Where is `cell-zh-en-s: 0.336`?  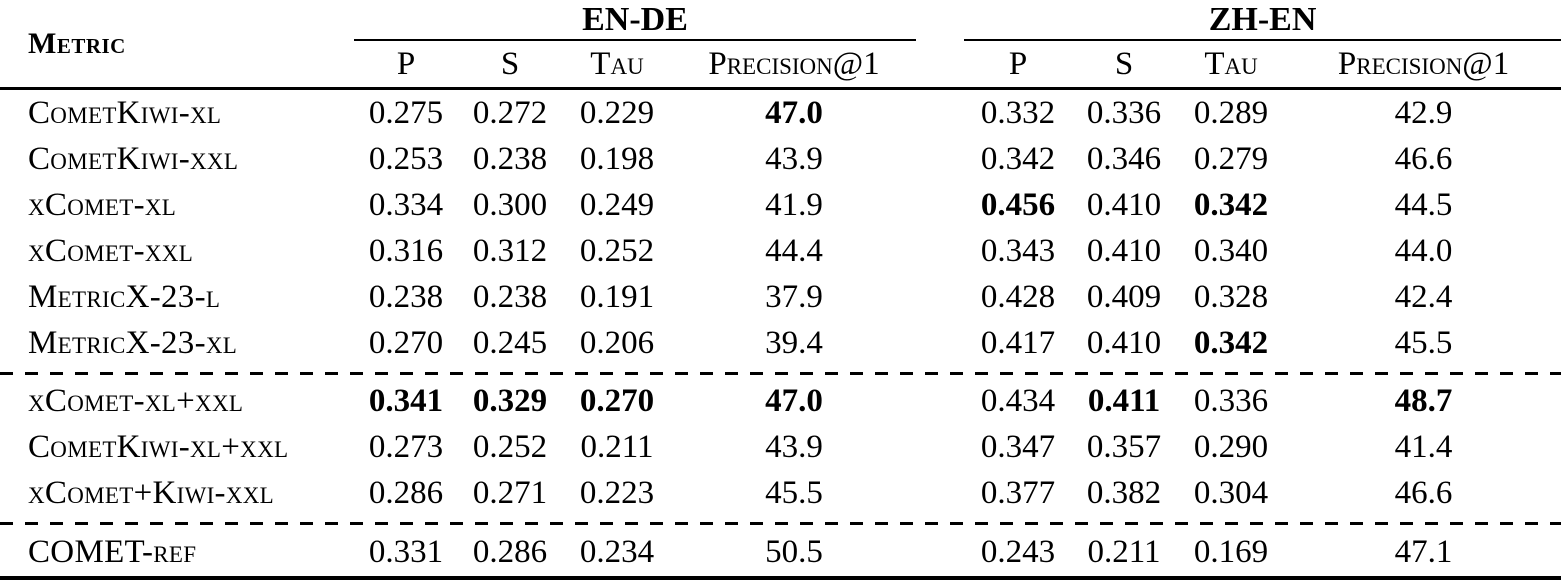
cell-zh-en-s: 0.336 is located at coordinates (1124, 112).